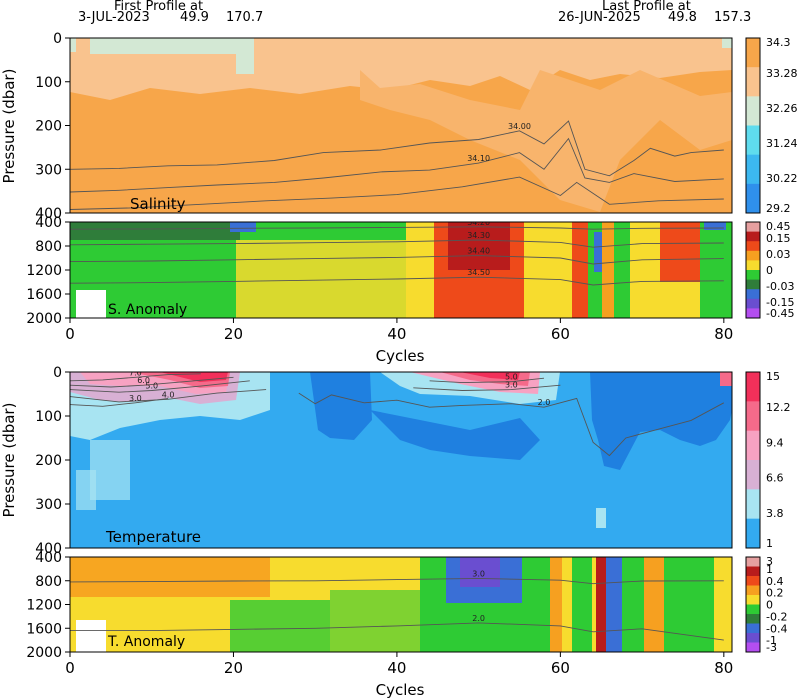  What do you see at coordinates (114, 17) in the screenshot?
I see `first-profile-date: 3-JUL-2023` at bounding box center [114, 17].